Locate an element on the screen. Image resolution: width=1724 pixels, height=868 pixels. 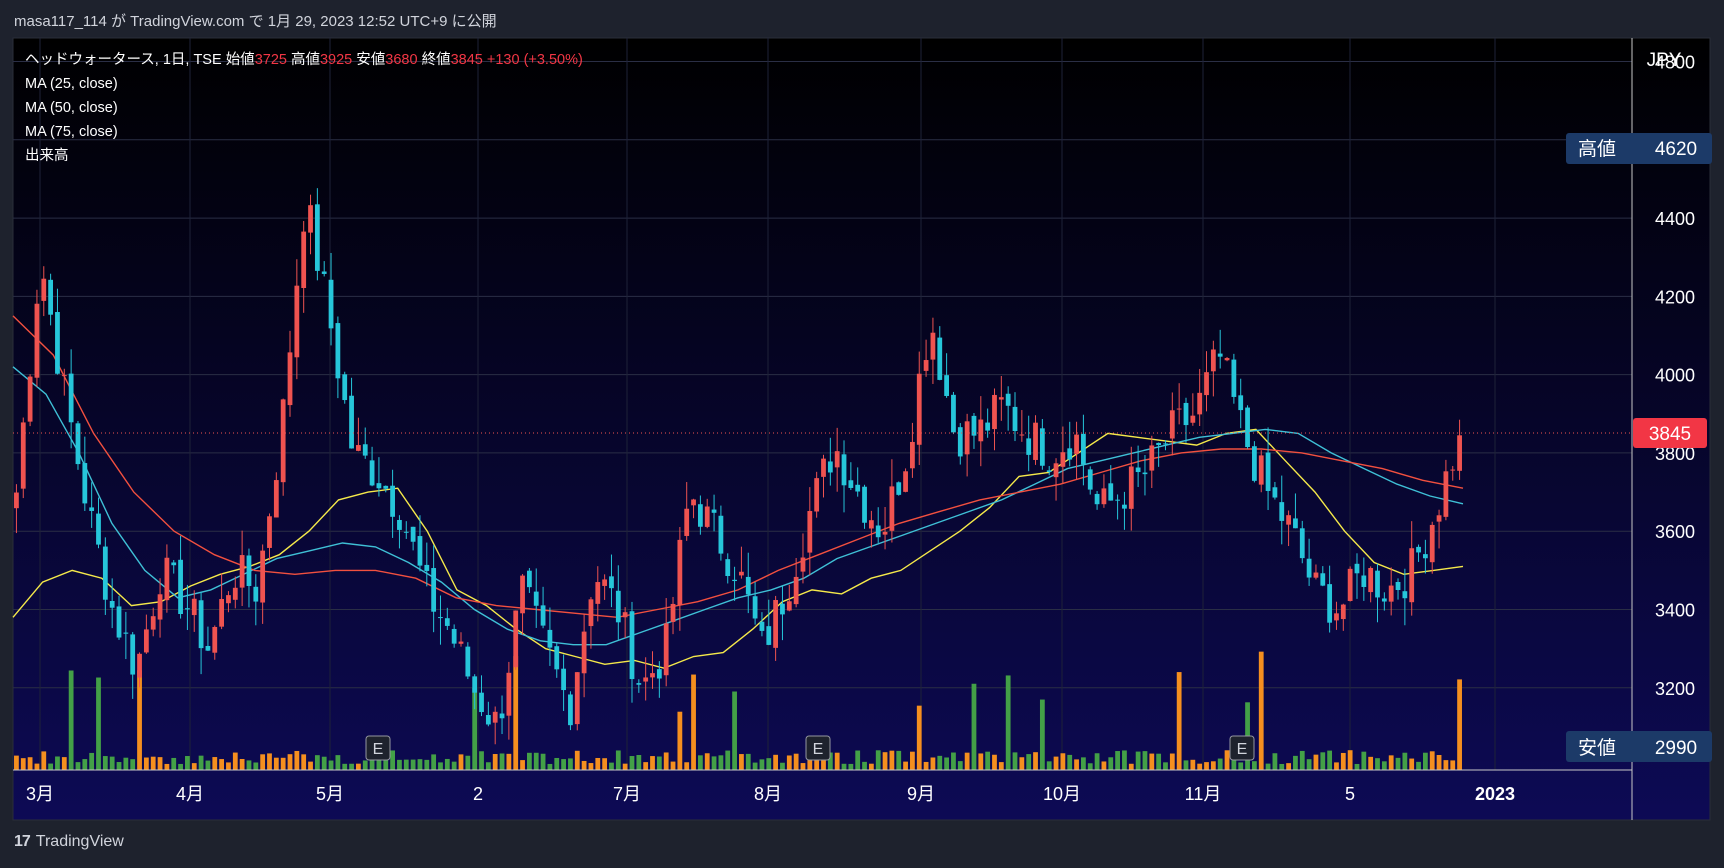
legend-ma75: MA (75, close) is located at coordinates (71, 132).